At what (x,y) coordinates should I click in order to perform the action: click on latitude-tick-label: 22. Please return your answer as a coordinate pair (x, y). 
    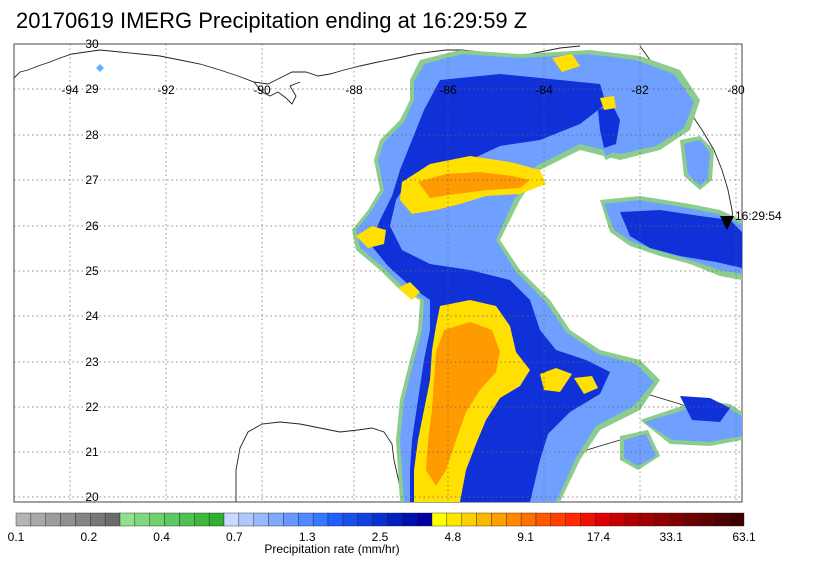
    Looking at the image, I should click on (92, 407).